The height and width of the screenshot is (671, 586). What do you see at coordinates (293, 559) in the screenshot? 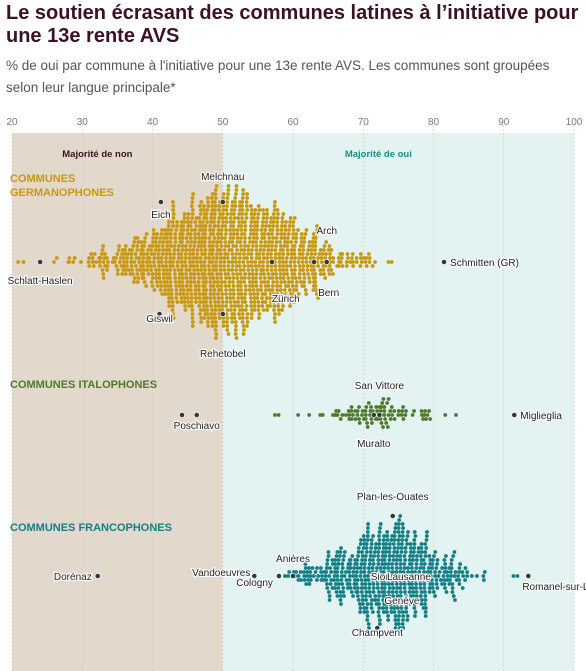
I see `highlight-label: Anières` at bounding box center [293, 559].